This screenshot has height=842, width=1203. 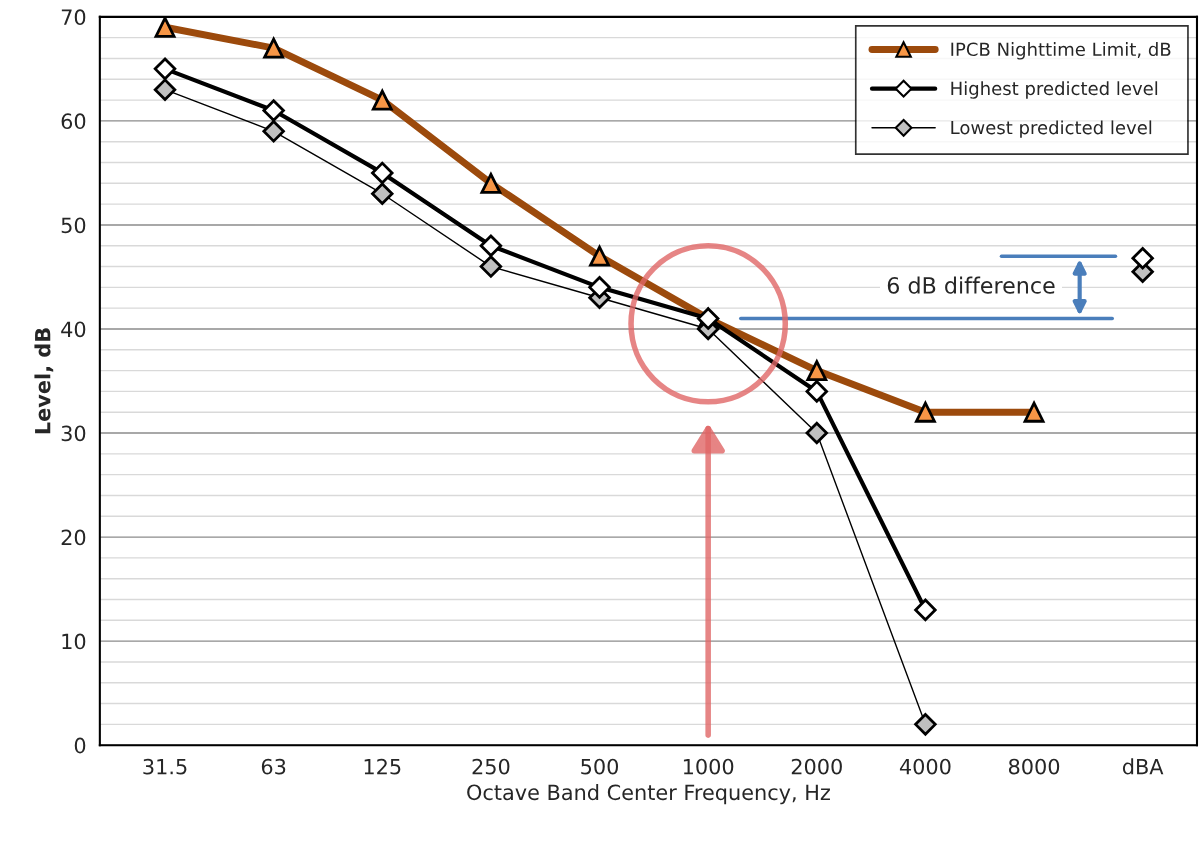 I want to click on x-tick-label: 4000, so click(x=925, y=766).